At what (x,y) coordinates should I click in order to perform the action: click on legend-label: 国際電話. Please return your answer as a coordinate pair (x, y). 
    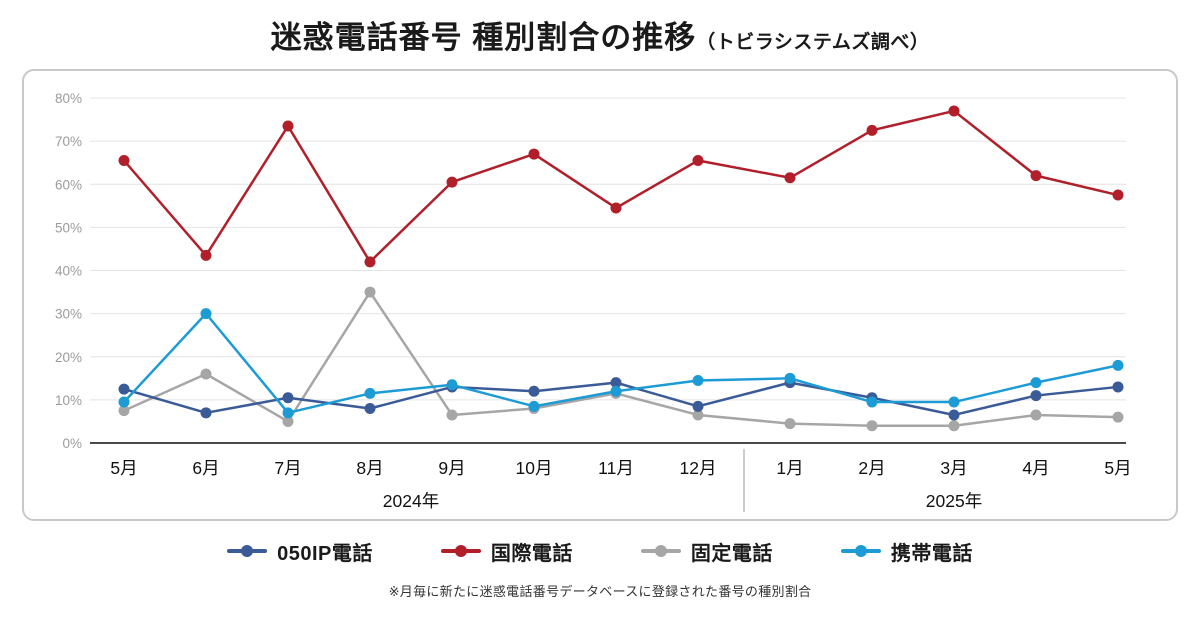
    Looking at the image, I should click on (531, 553).